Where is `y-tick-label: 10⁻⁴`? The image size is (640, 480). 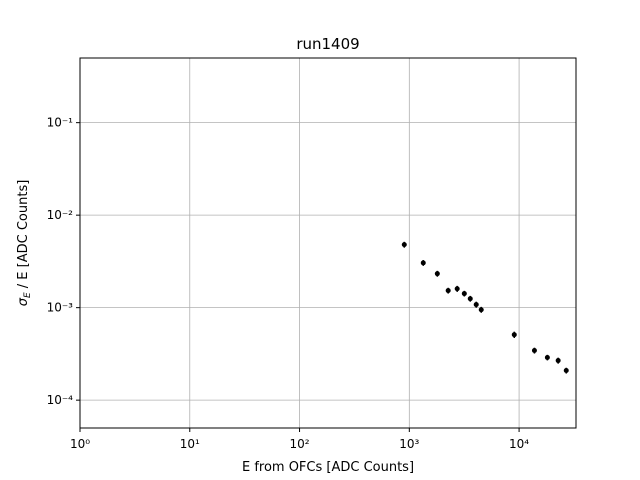
y-tick-label: 10⁻⁴ is located at coordinates (60, 400).